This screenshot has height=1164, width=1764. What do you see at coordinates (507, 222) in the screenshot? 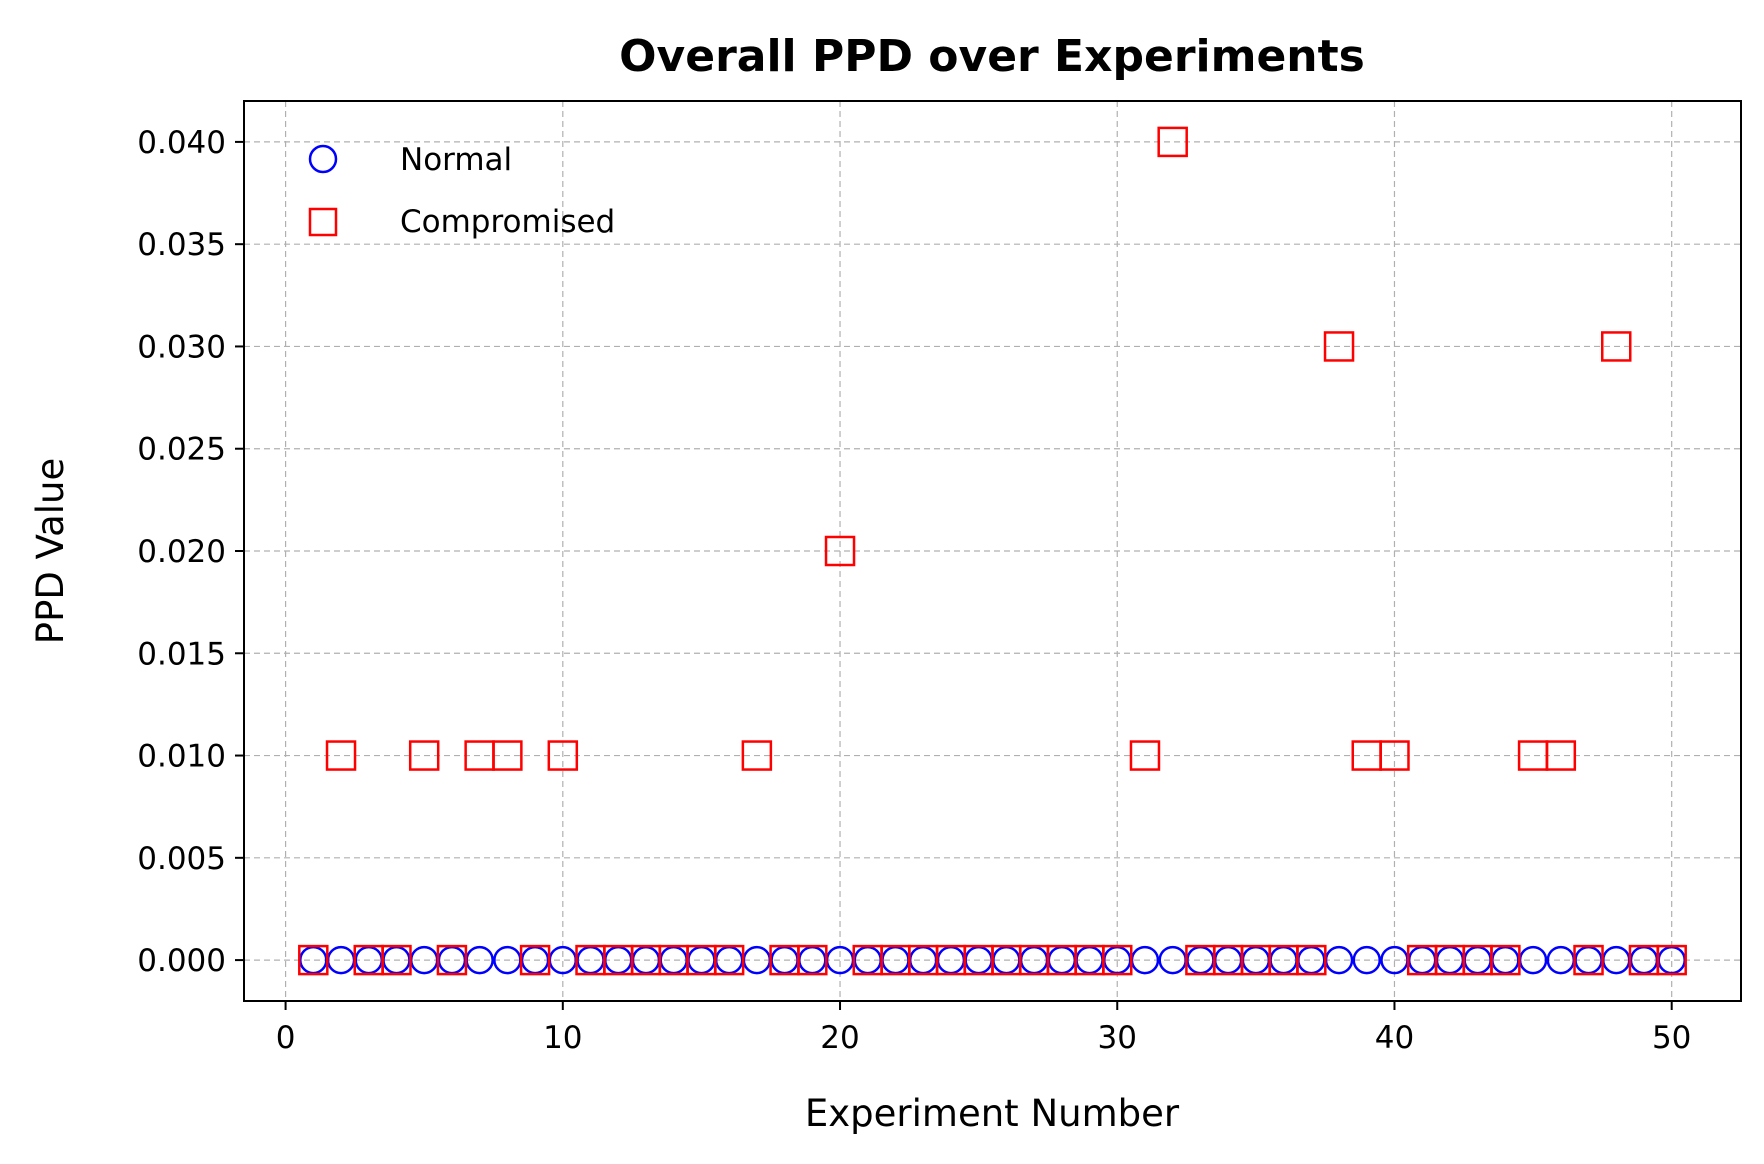
I see `legend-compromised-label: Compromised` at bounding box center [507, 222].